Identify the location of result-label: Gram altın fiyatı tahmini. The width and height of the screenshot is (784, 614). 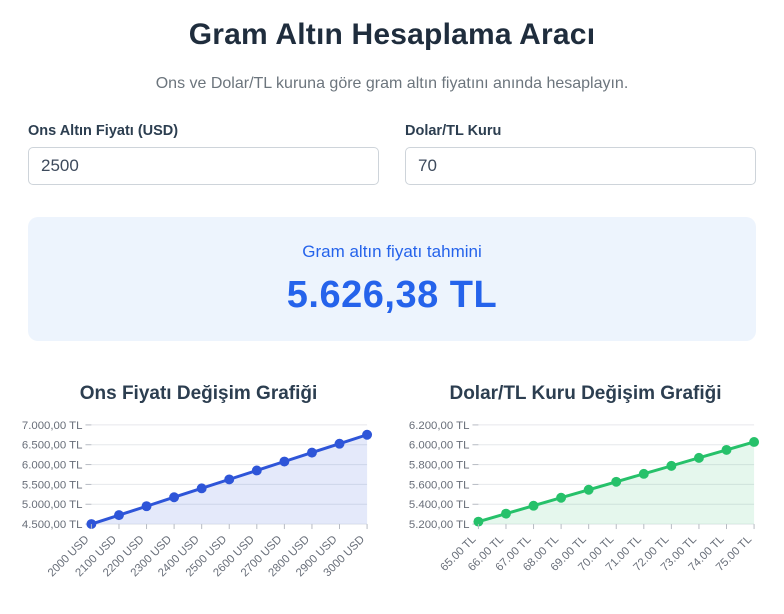
(392, 251).